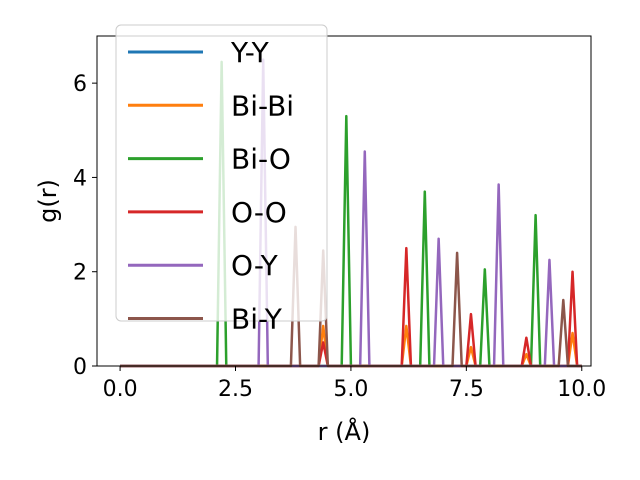  What do you see at coordinates (350, 389) in the screenshot?
I see `x-tick-label: 5.0` at bounding box center [350, 389].